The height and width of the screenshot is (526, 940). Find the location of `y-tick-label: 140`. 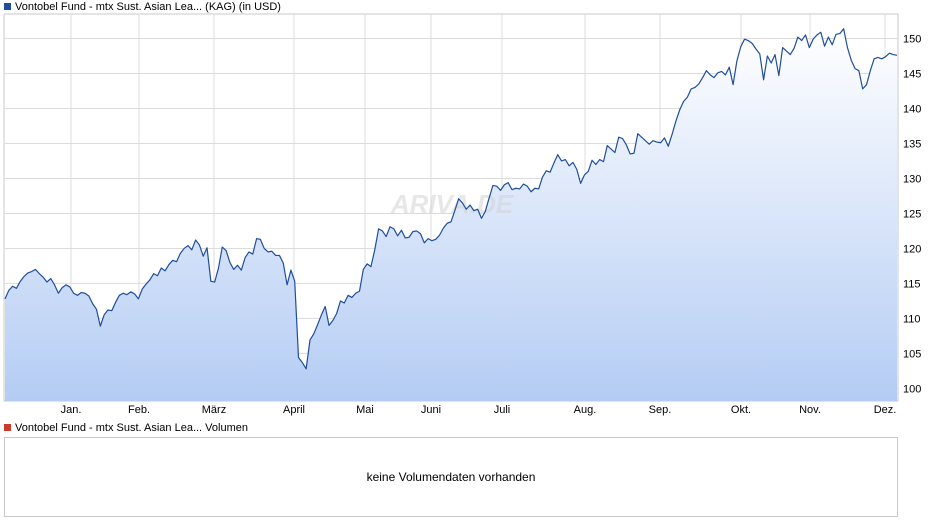

y-tick-label: 140 is located at coordinates (912, 109).